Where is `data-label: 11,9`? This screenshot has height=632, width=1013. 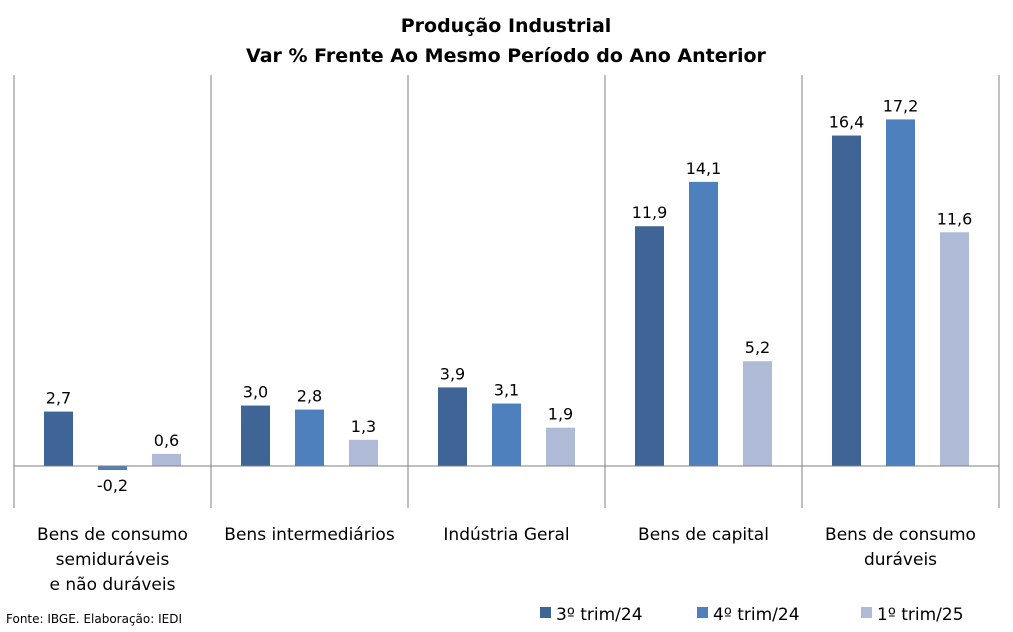 data-label: 11,9 is located at coordinates (650, 212).